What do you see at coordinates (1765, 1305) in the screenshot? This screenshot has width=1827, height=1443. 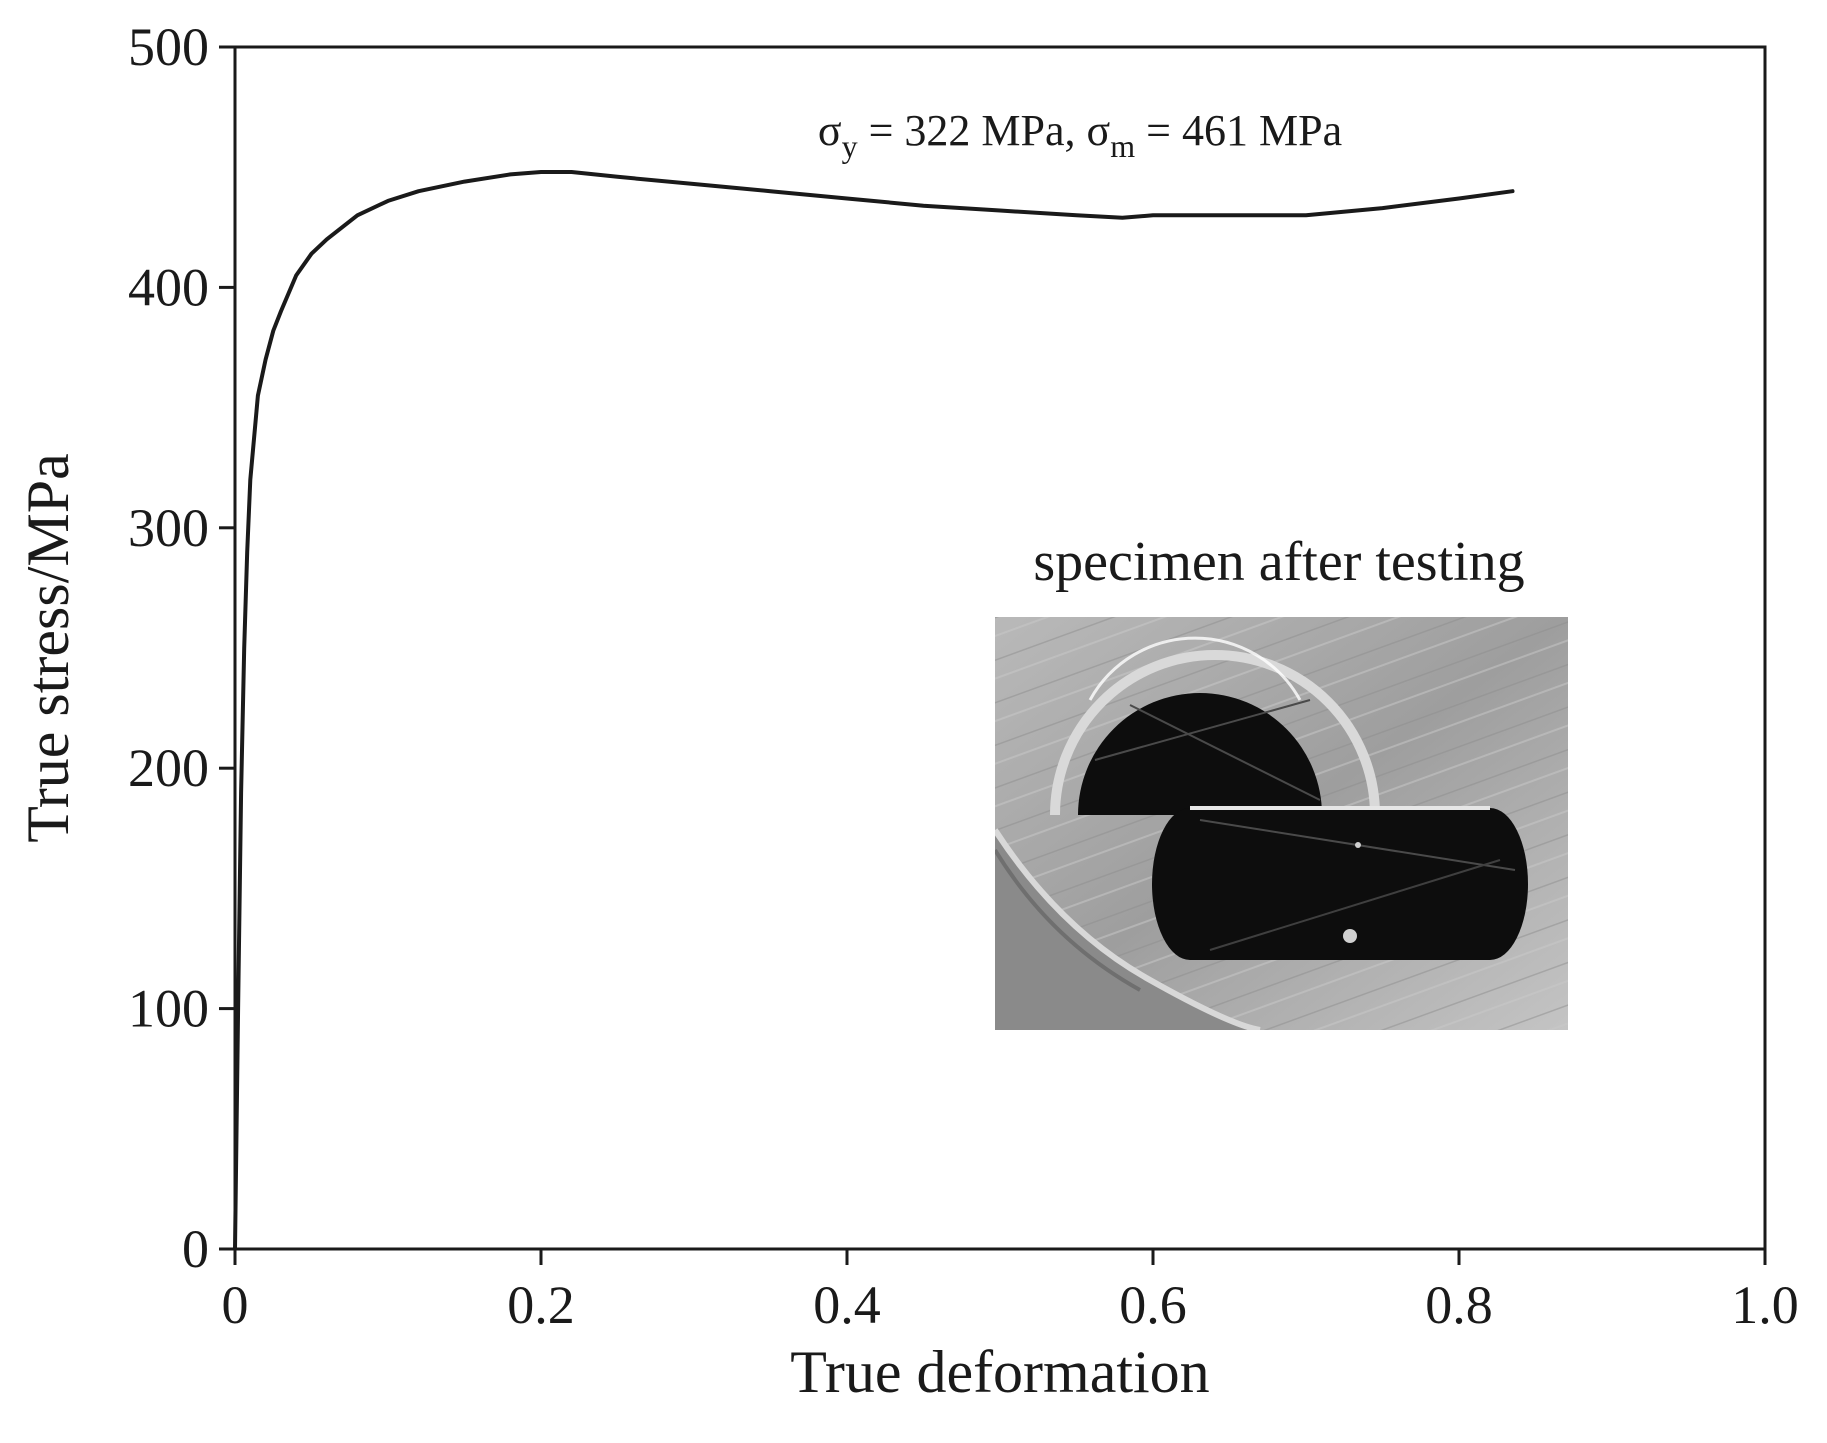 I see `x-tick-label: 1.0` at bounding box center [1765, 1305].